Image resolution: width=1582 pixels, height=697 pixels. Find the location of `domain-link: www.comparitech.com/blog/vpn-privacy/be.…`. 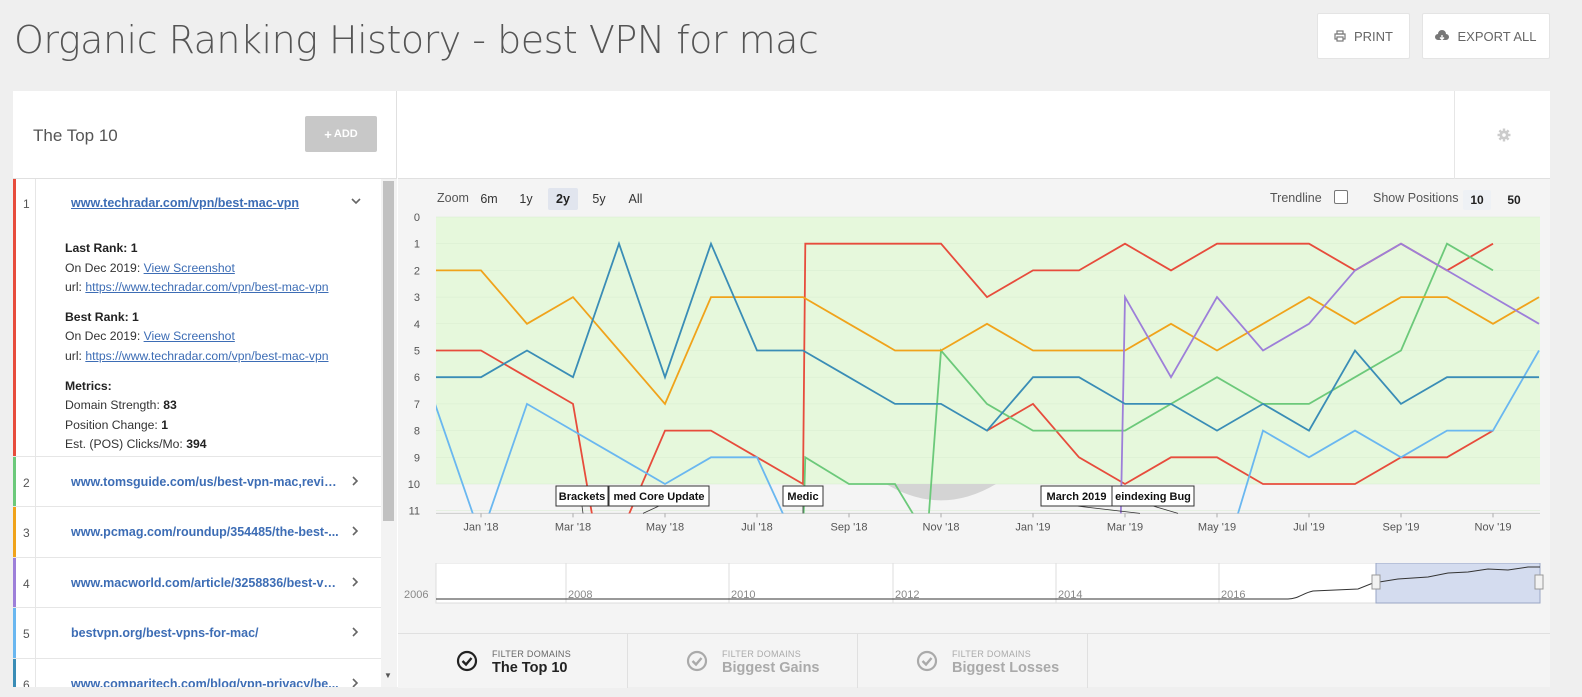

domain-link: www.comparitech.com/blog/vpn-privacy/be.… is located at coordinates (205, 682).